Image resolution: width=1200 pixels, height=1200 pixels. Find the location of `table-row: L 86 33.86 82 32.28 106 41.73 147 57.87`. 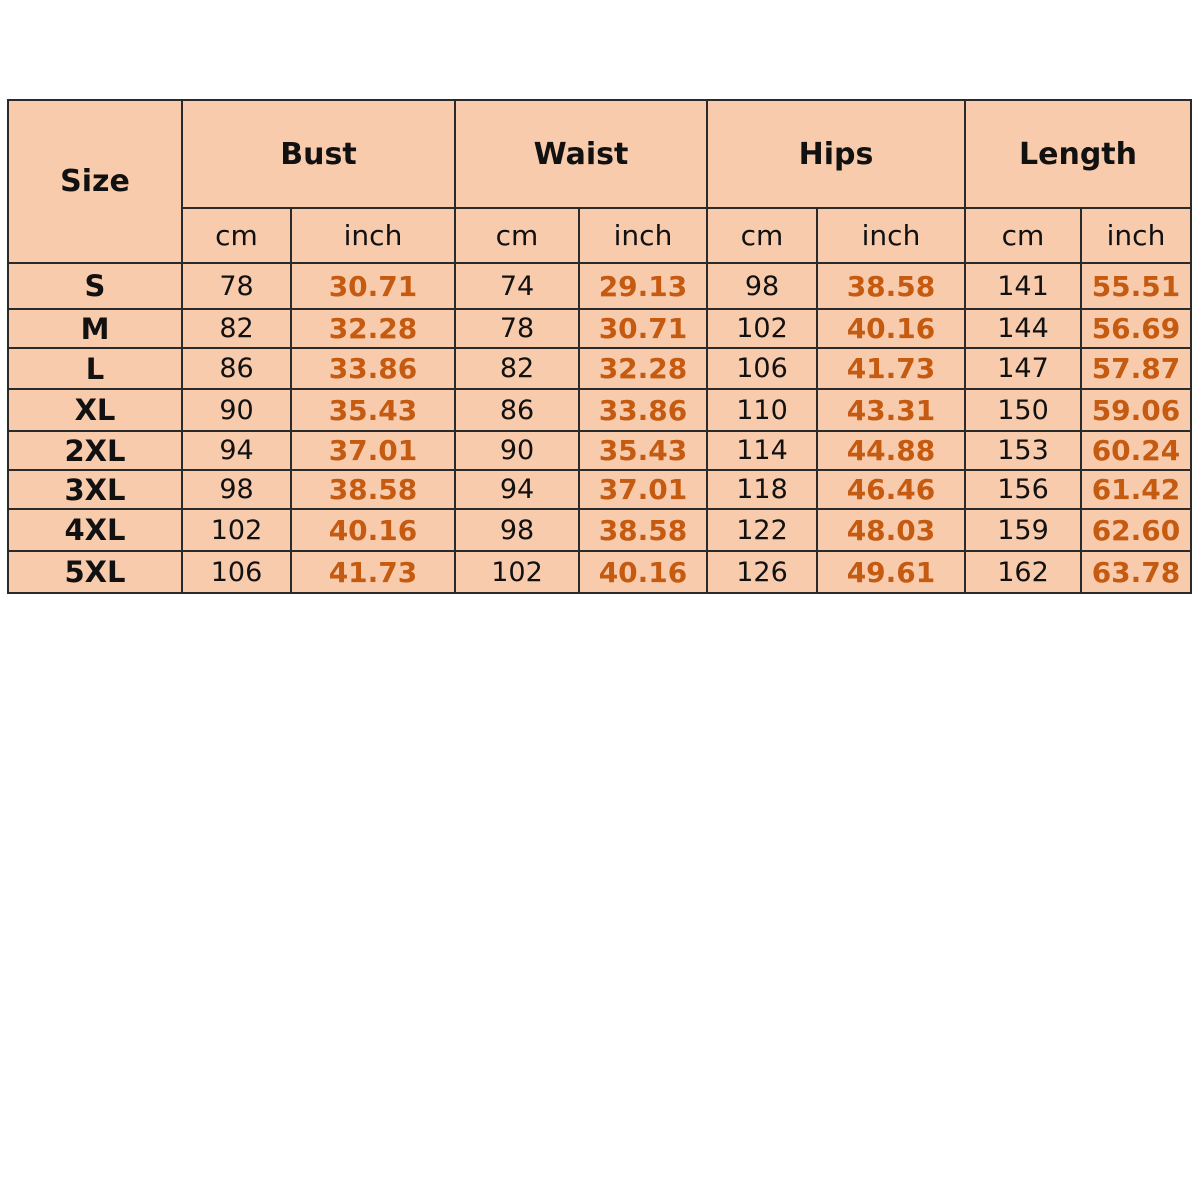

table-row: L 86 33.86 82 32.28 106 41.73 147 57.87 is located at coordinates (599, 368).